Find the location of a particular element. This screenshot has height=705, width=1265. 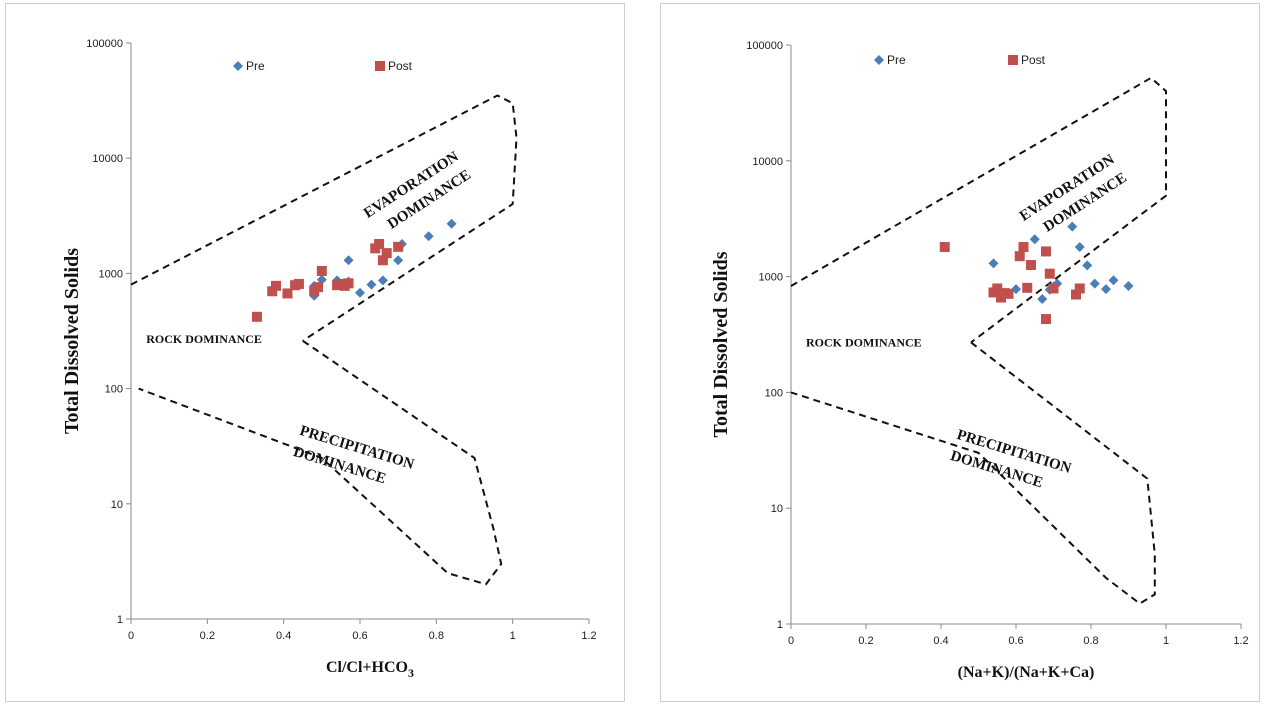

x-axis-title: (Na+K)/(Na+K+Ca) is located at coordinates (1026, 672).